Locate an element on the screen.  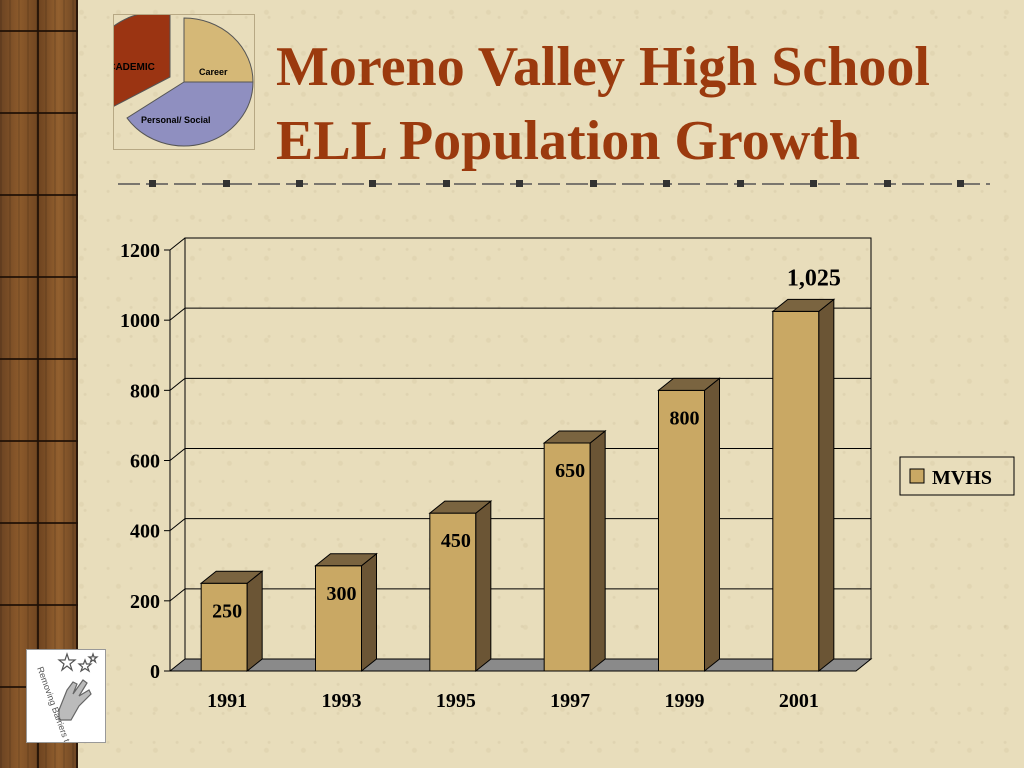
data-label: 800 is located at coordinates (685, 418).